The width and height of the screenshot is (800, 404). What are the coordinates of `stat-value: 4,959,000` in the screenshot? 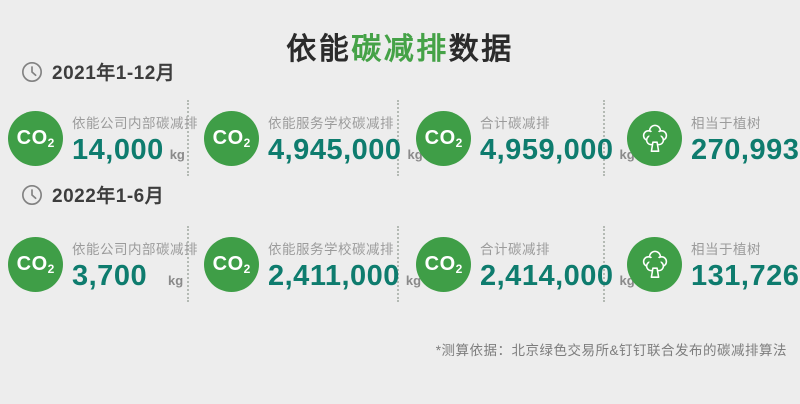 It's located at (547, 149).